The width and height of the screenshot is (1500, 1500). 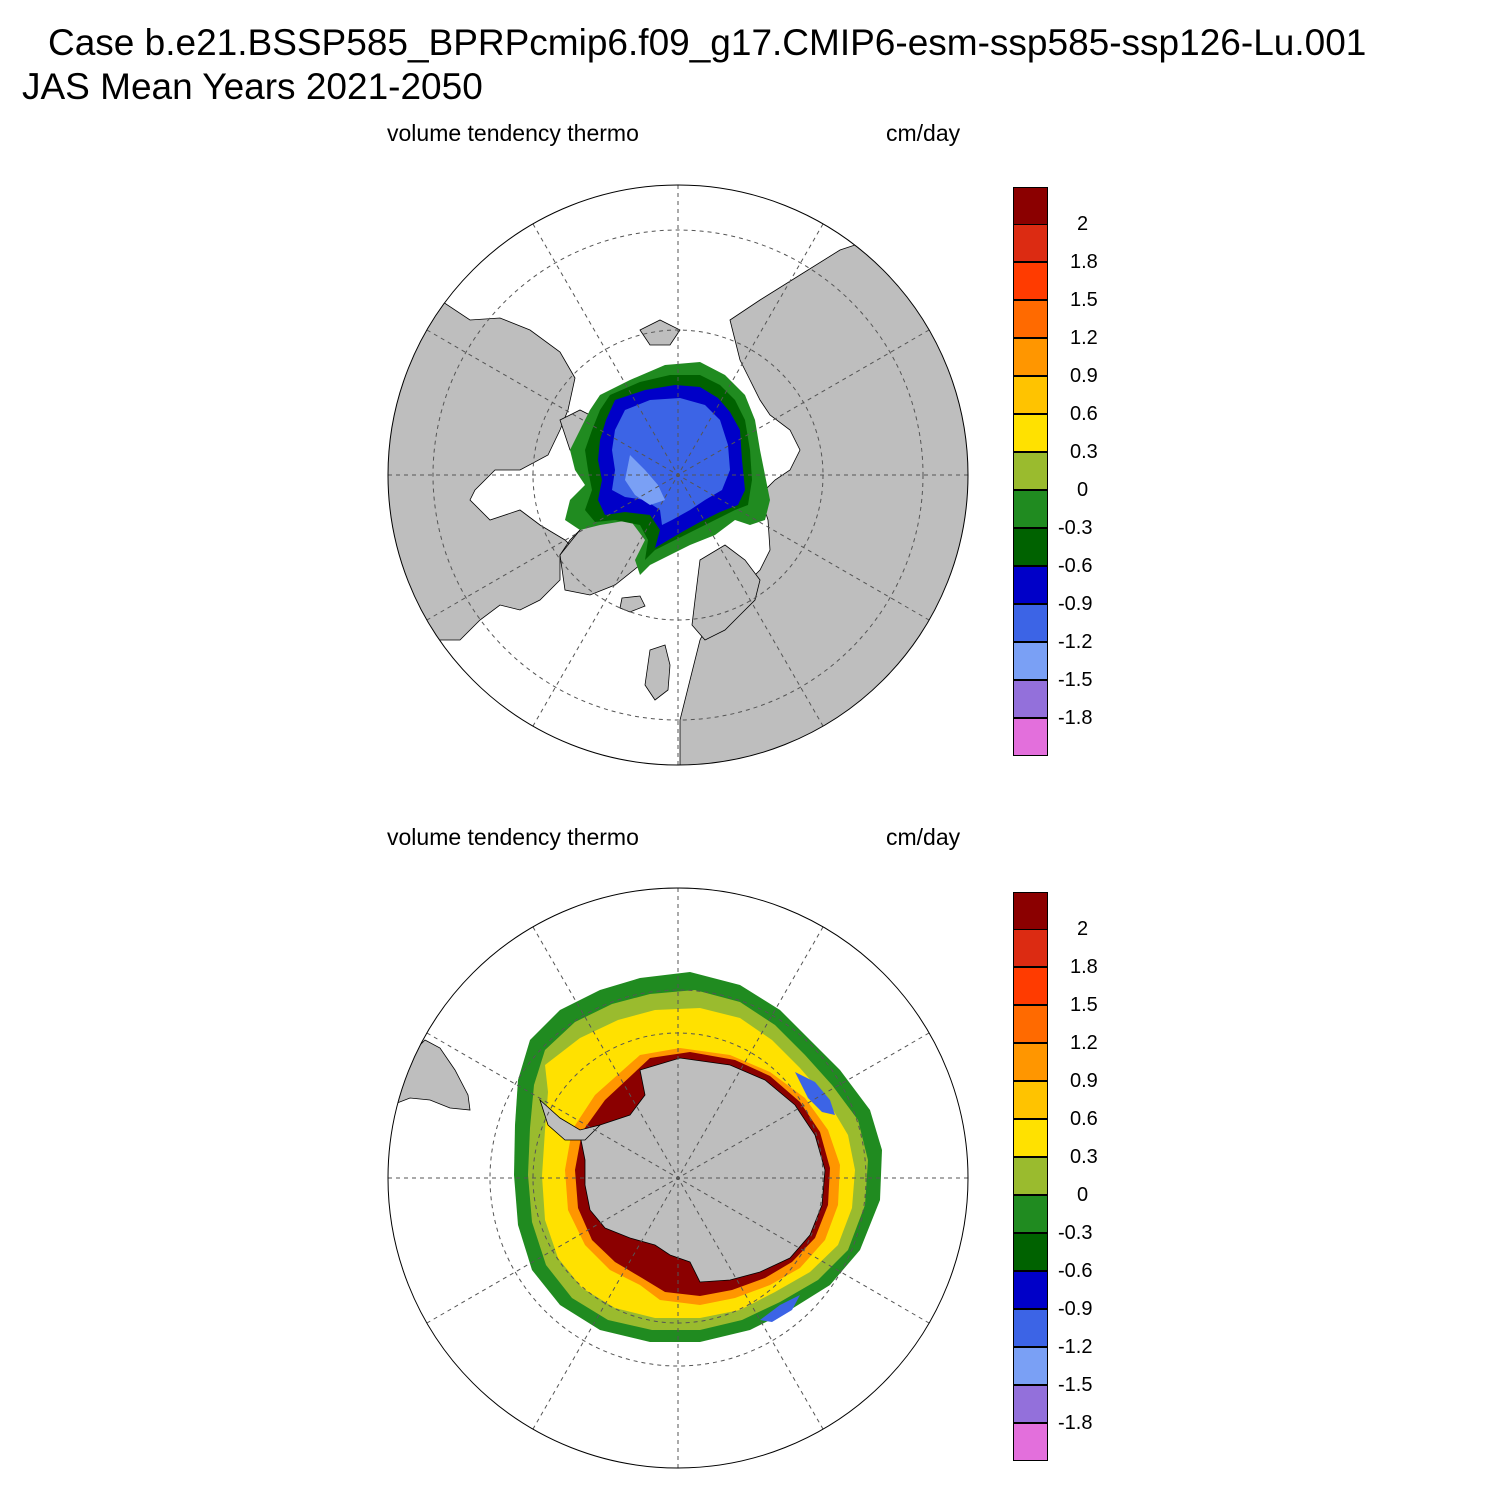 I want to click on arctic-map-content, so click(x=678, y=475).